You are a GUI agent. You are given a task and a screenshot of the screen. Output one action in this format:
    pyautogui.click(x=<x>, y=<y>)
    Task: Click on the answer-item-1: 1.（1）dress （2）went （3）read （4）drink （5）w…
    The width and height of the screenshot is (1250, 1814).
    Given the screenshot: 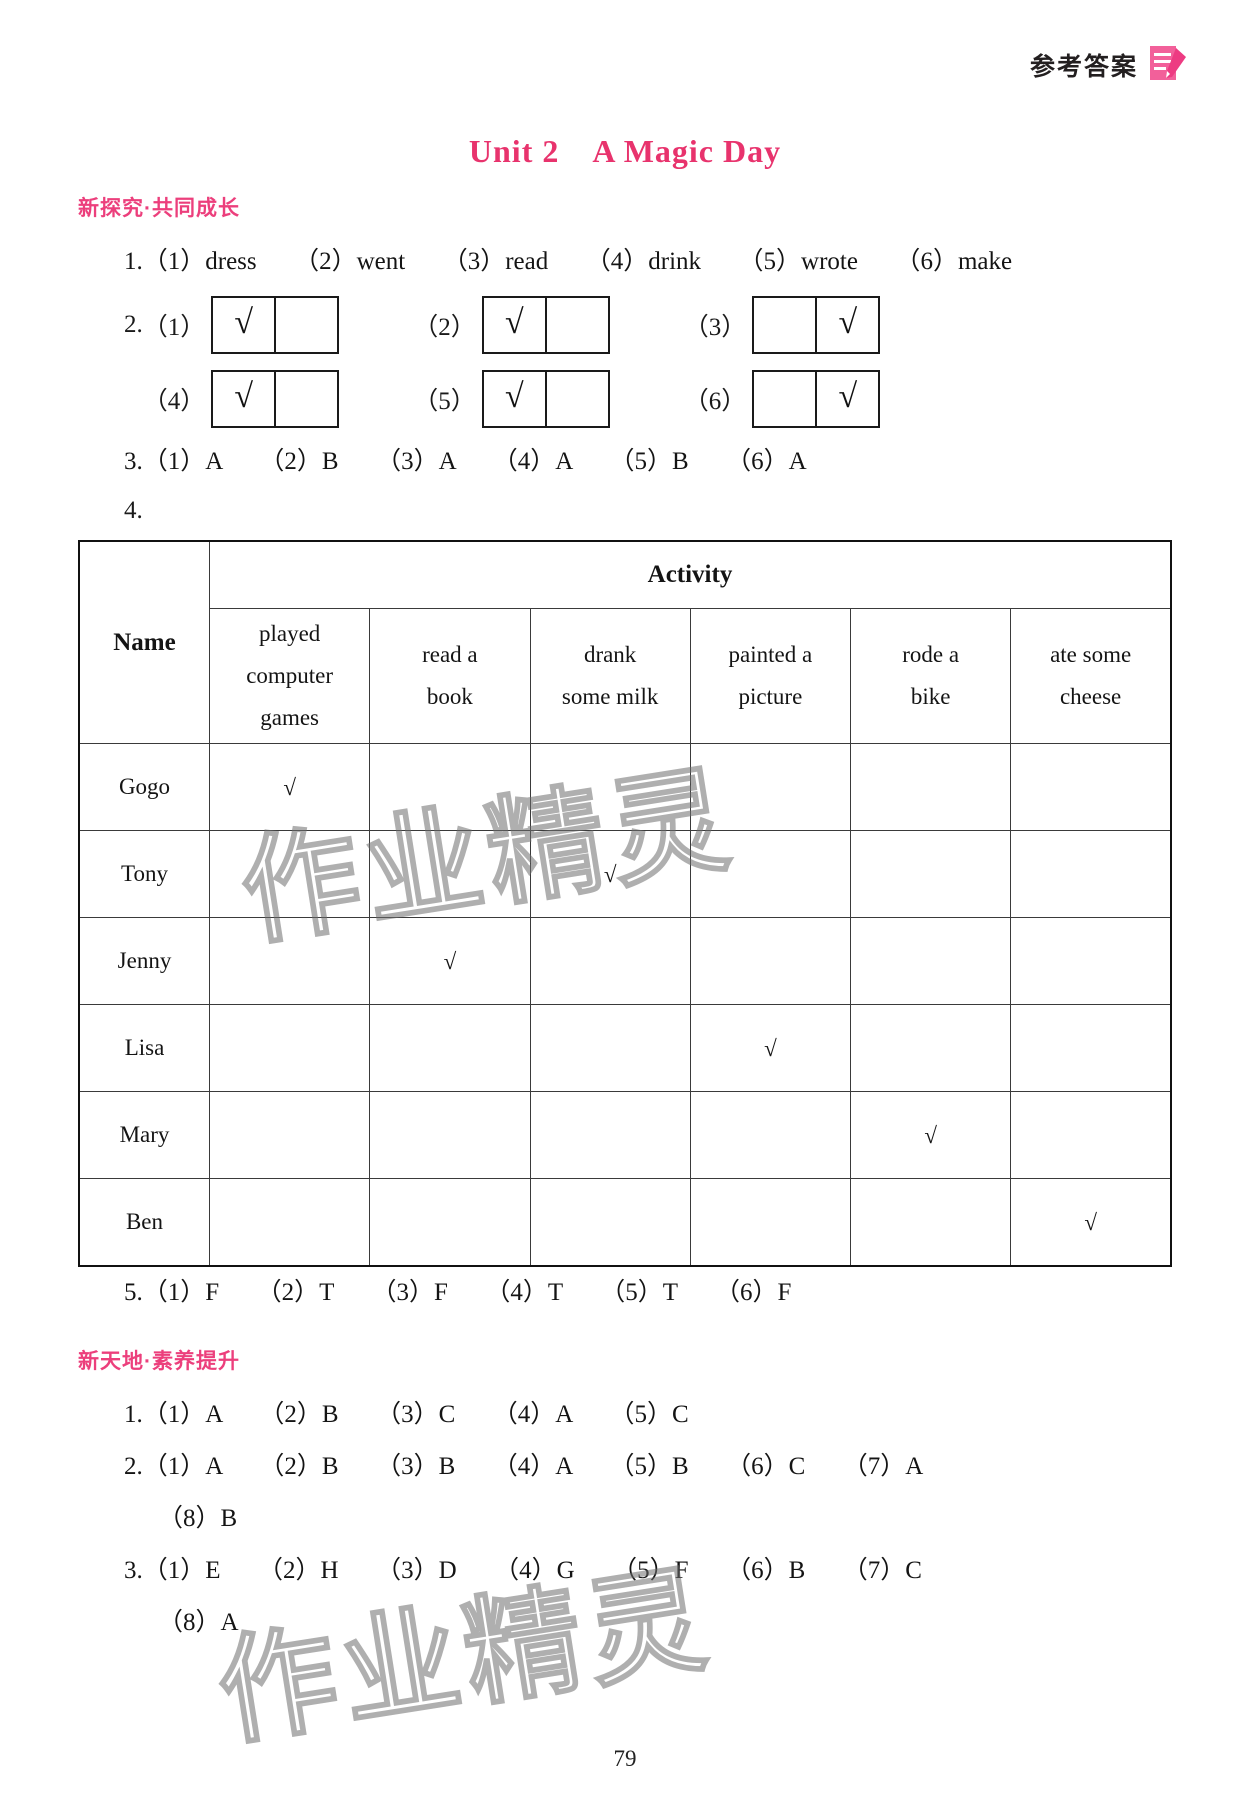 What is the action you would take?
    pyautogui.click(x=568, y=261)
    